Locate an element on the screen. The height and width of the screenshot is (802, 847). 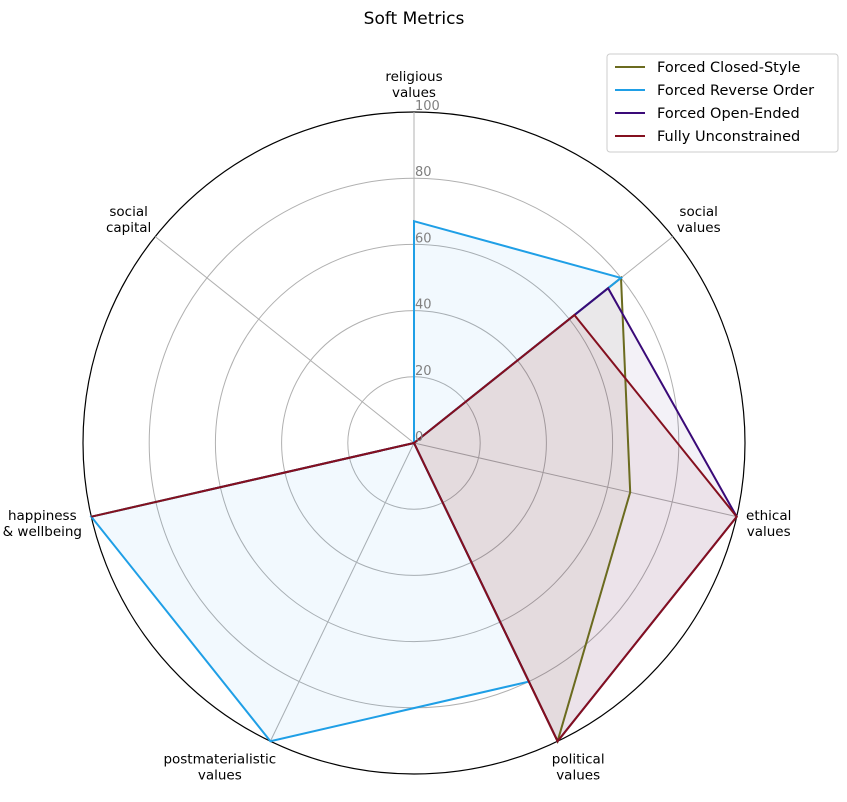
legend-label: Fully Unconstrained is located at coordinates (728, 137).